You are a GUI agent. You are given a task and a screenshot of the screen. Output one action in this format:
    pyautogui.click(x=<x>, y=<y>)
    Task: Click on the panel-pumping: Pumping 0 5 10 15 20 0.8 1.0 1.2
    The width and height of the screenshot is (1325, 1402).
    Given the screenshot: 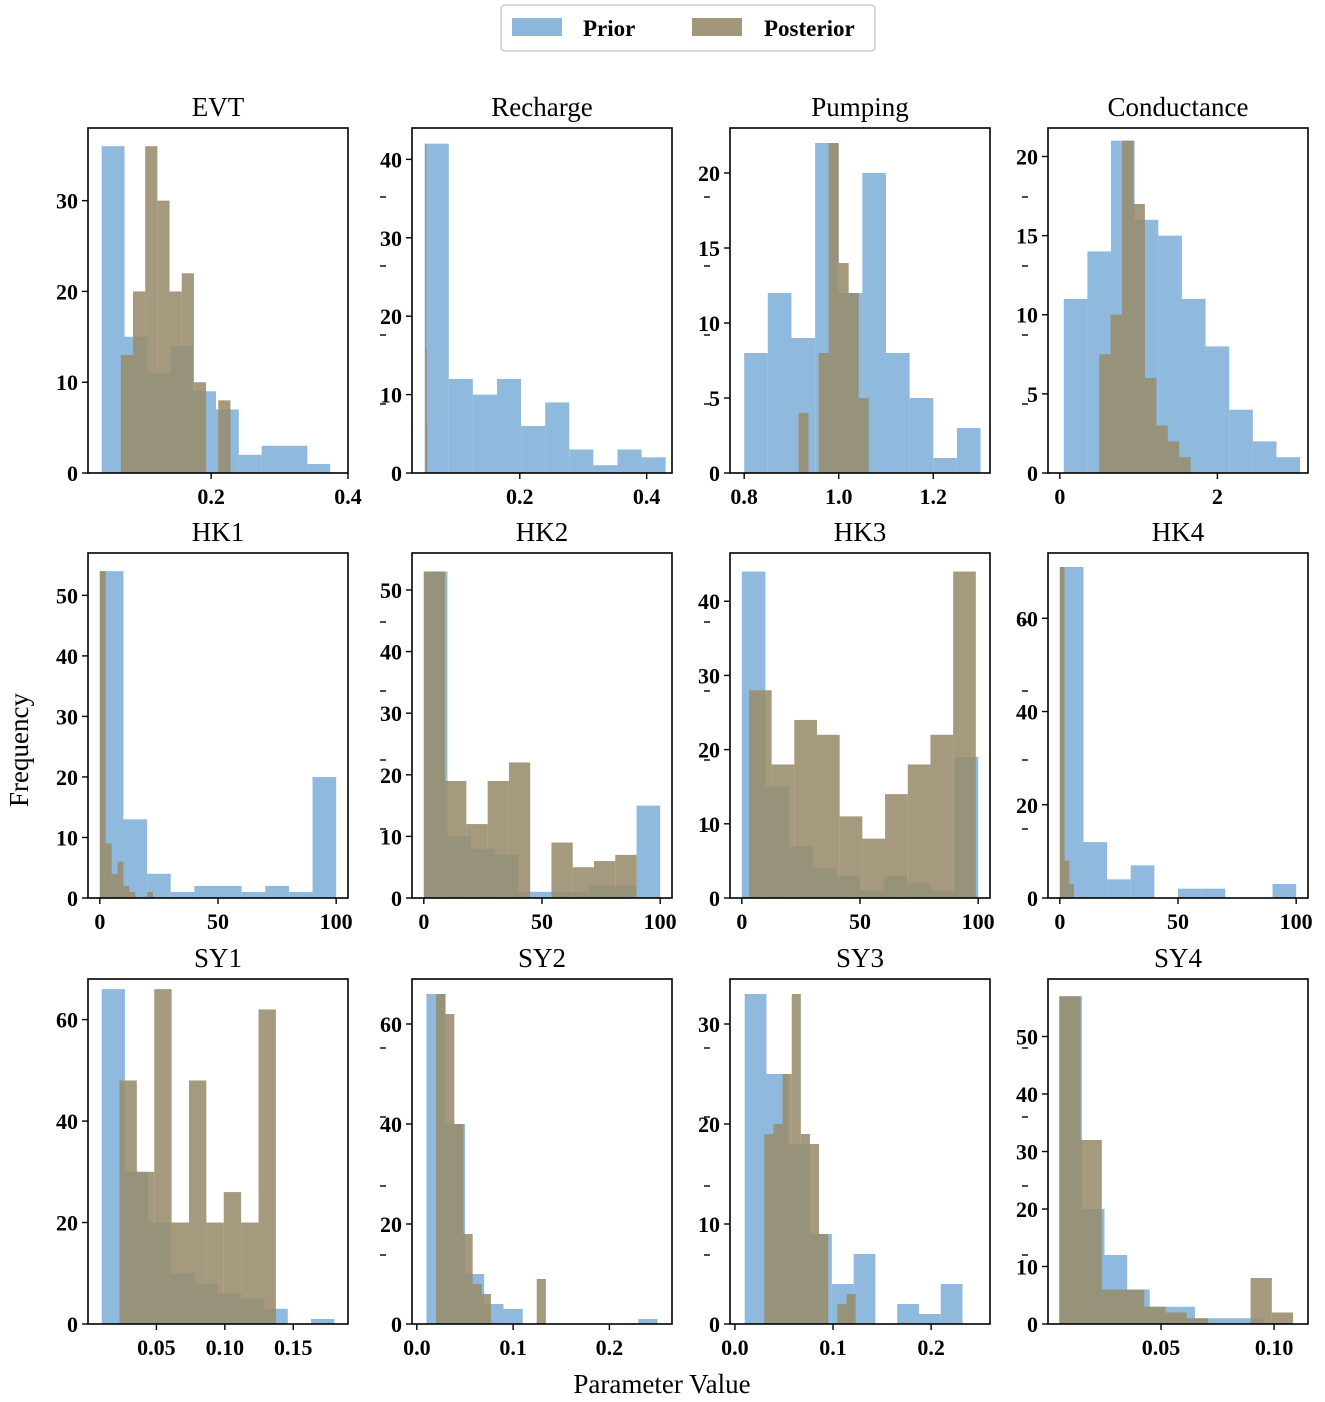 What is the action you would take?
    pyautogui.click(x=863, y=300)
    